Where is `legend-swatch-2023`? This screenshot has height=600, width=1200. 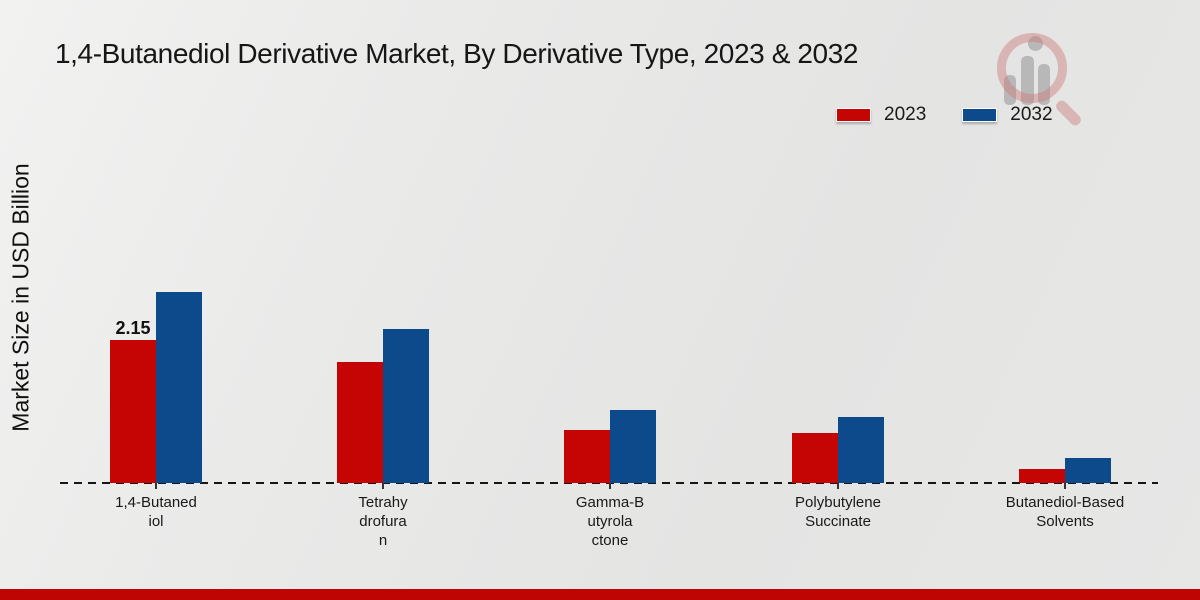 legend-swatch-2023 is located at coordinates (853, 115).